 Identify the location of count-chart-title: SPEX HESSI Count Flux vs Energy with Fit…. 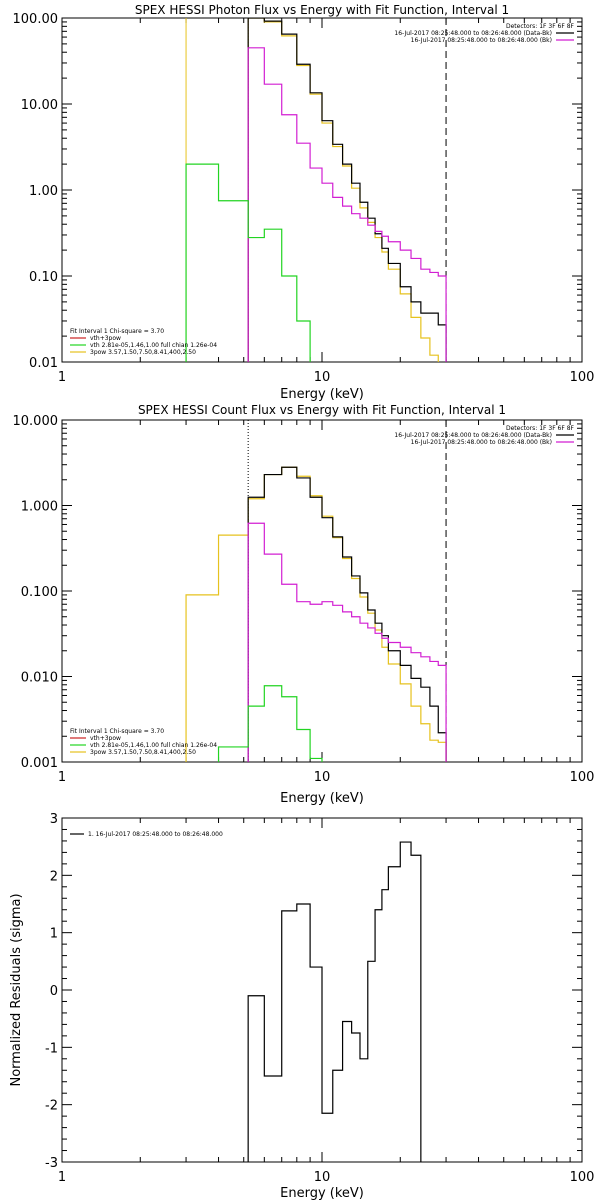
(322, 410).